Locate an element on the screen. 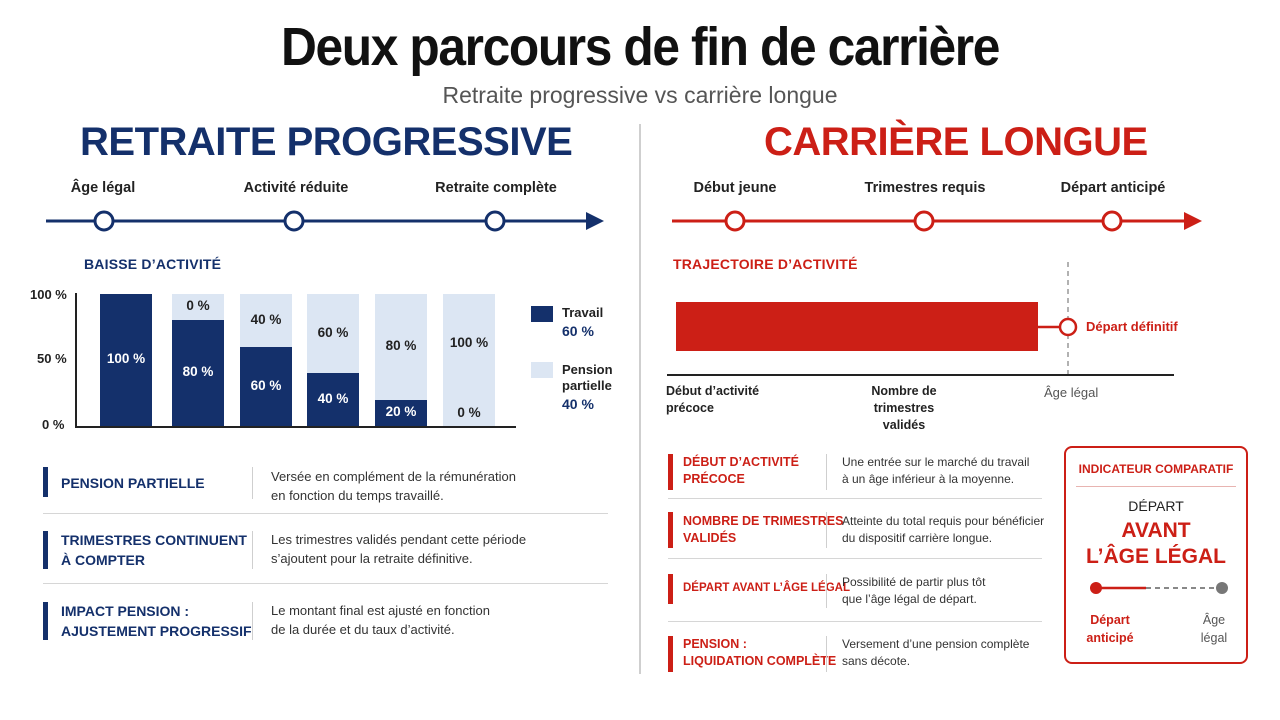 Image resolution: width=1280 pixels, height=720 pixels. left-chart-heading: BAISSE D’ACTIVITÉ is located at coordinates (153, 264).